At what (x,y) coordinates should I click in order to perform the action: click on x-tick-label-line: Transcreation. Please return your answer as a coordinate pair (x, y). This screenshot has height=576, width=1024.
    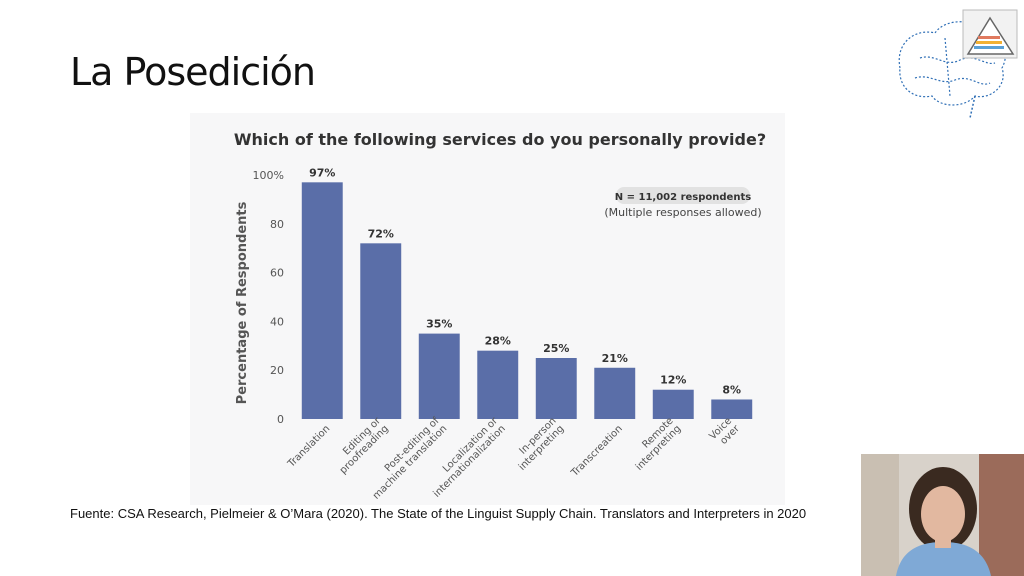
    Looking at the image, I should click on (597, 451).